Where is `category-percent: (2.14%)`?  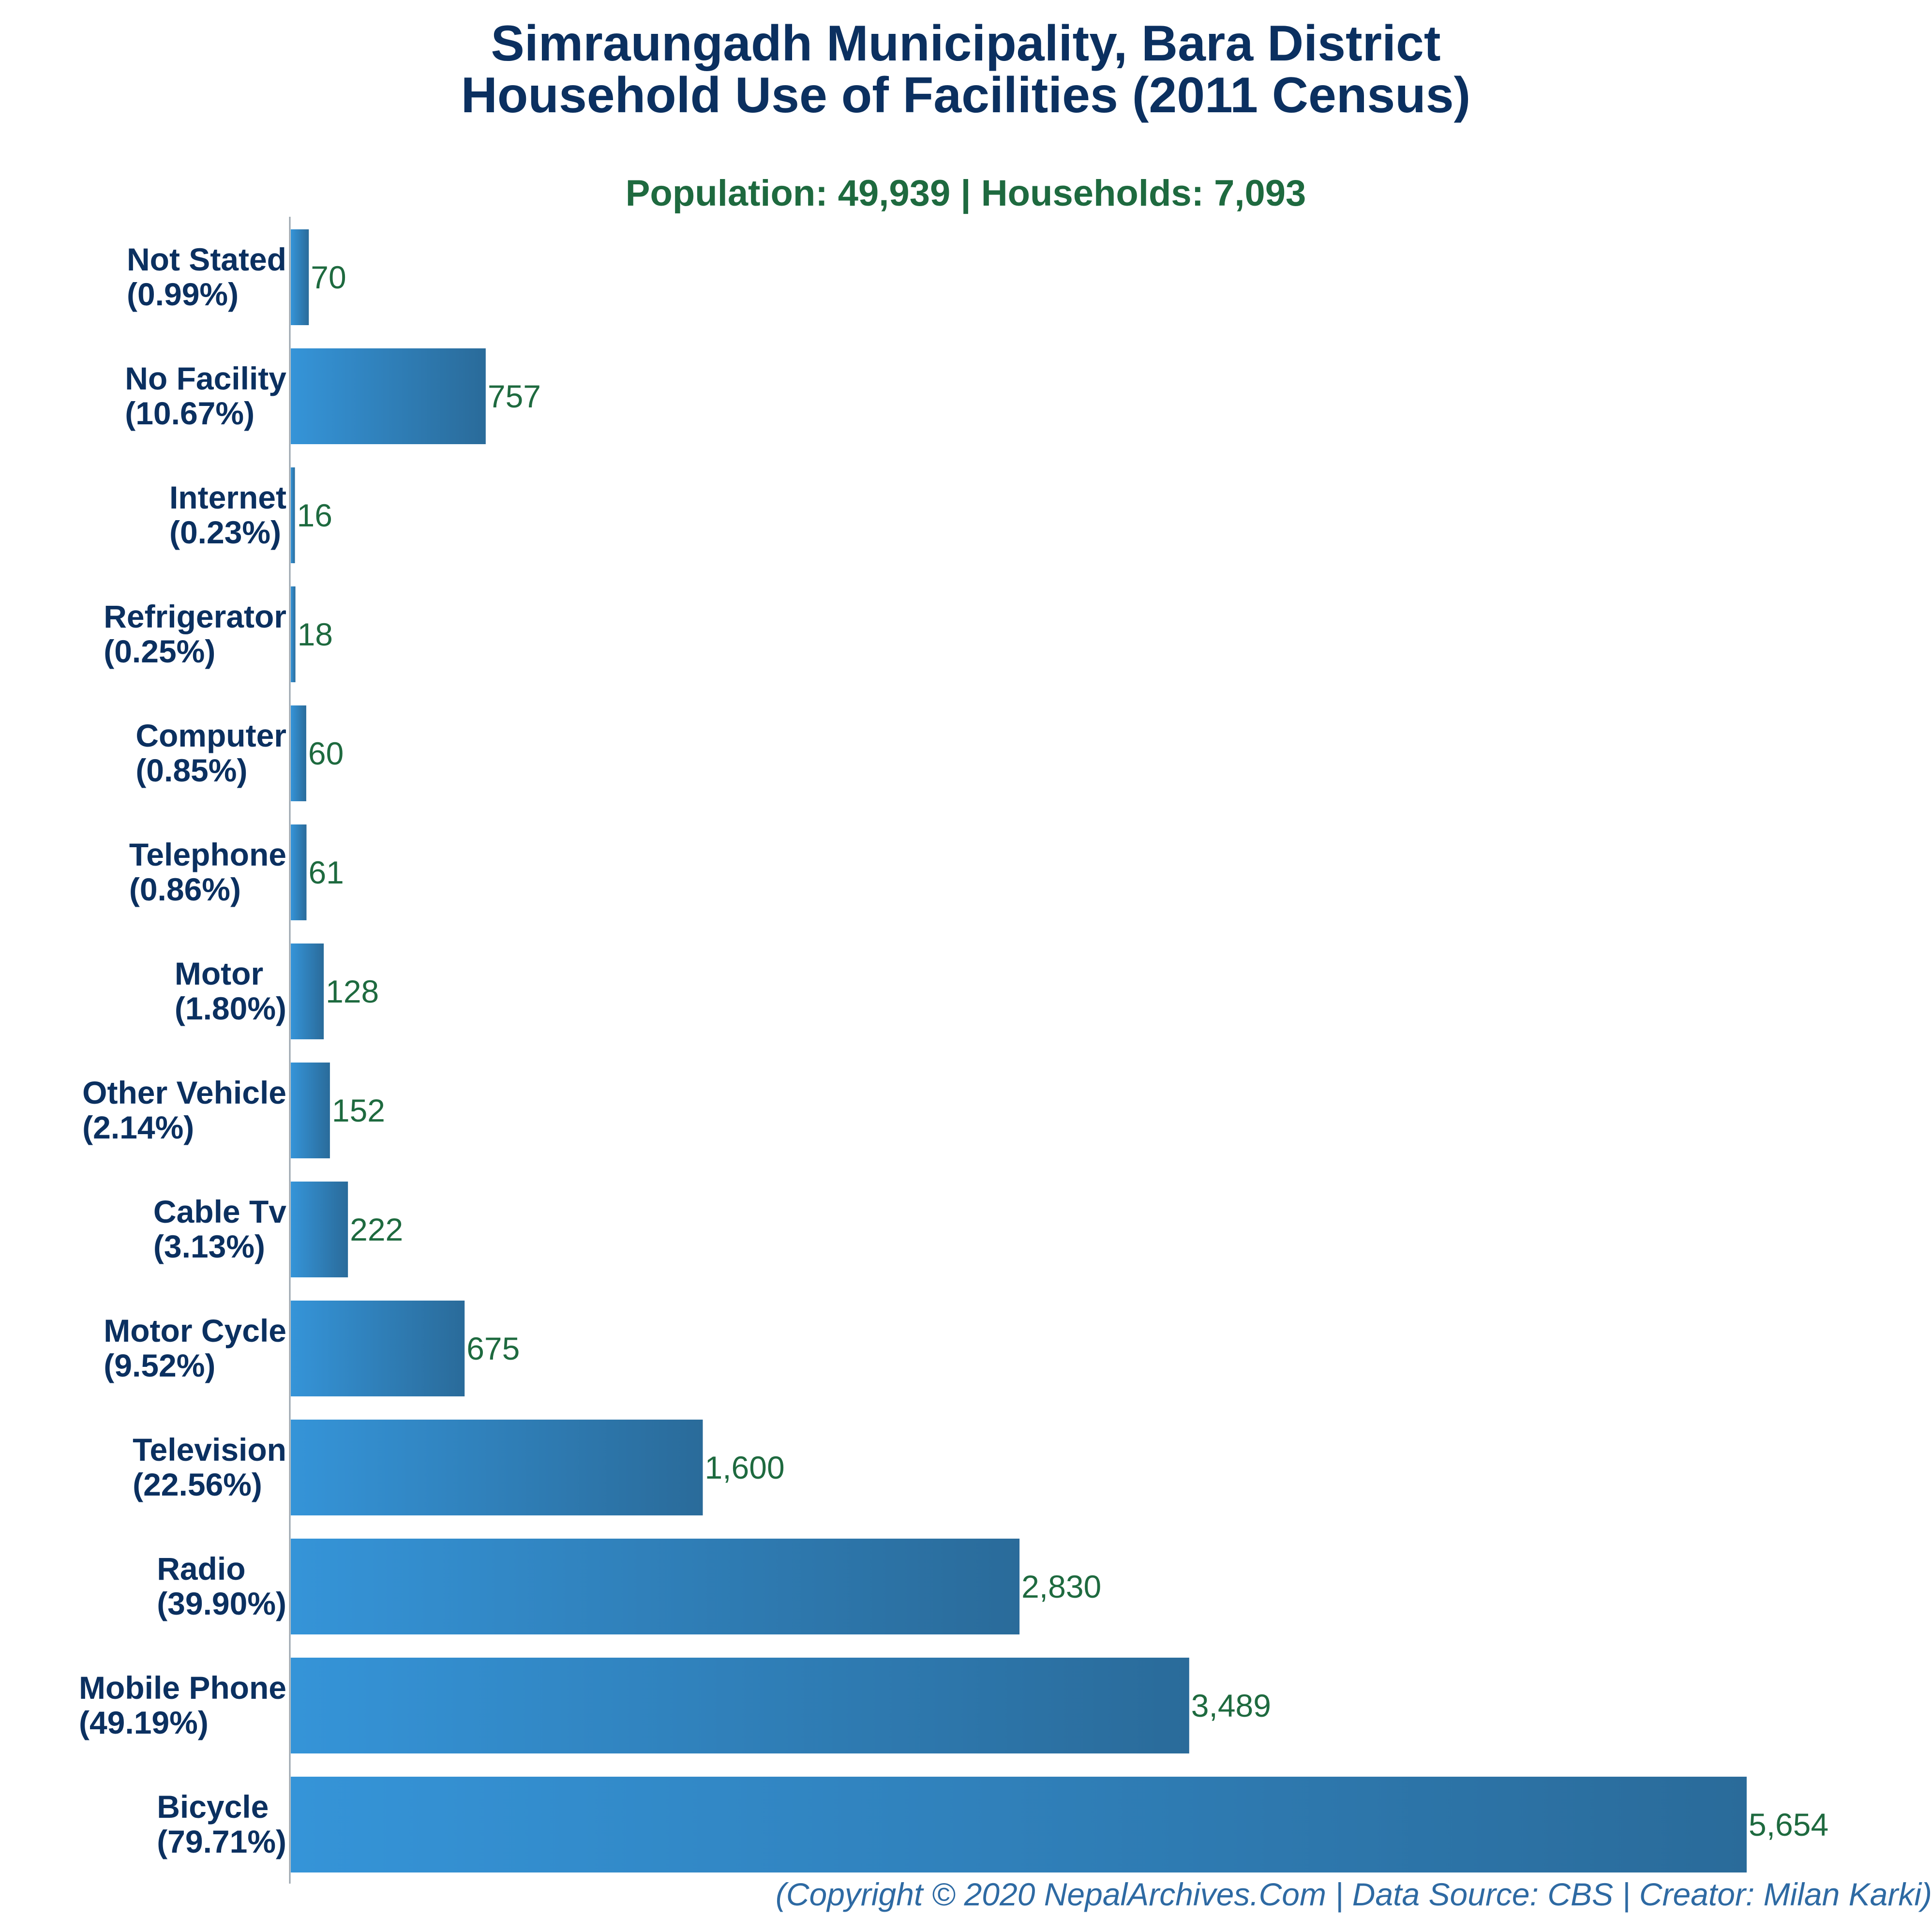 category-percent: (2.14%) is located at coordinates (138, 1127).